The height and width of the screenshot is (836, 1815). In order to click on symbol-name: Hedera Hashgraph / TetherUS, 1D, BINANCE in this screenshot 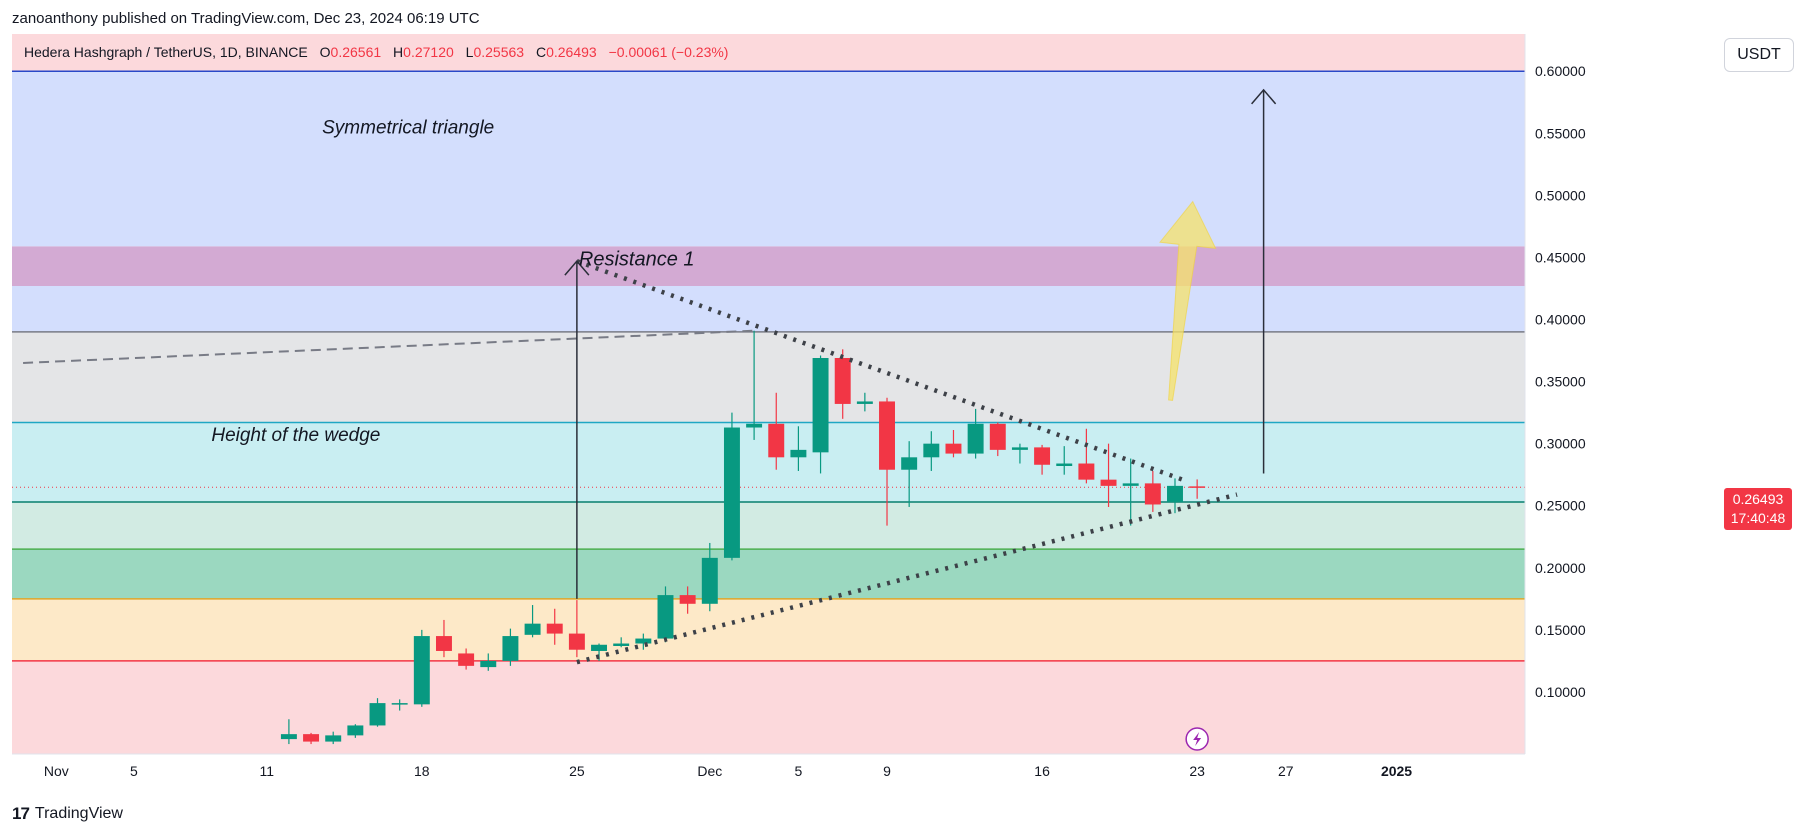, I will do `click(166, 52)`.